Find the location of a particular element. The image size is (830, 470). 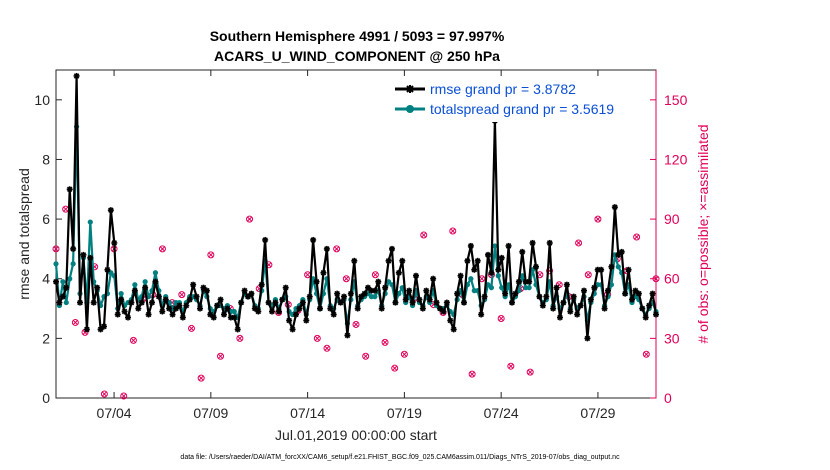

x-tick-label: 07/04 is located at coordinates (114, 413).